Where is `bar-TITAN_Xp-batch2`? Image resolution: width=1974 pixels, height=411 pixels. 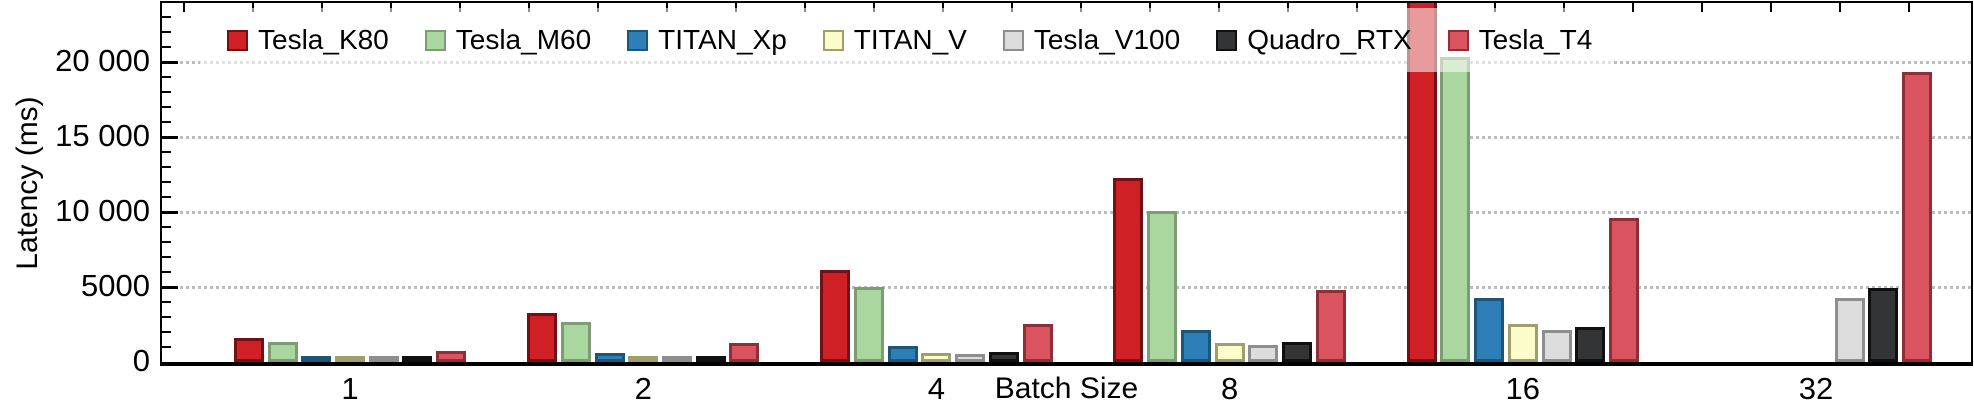 bar-TITAN_Xp-batch2 is located at coordinates (610, 357).